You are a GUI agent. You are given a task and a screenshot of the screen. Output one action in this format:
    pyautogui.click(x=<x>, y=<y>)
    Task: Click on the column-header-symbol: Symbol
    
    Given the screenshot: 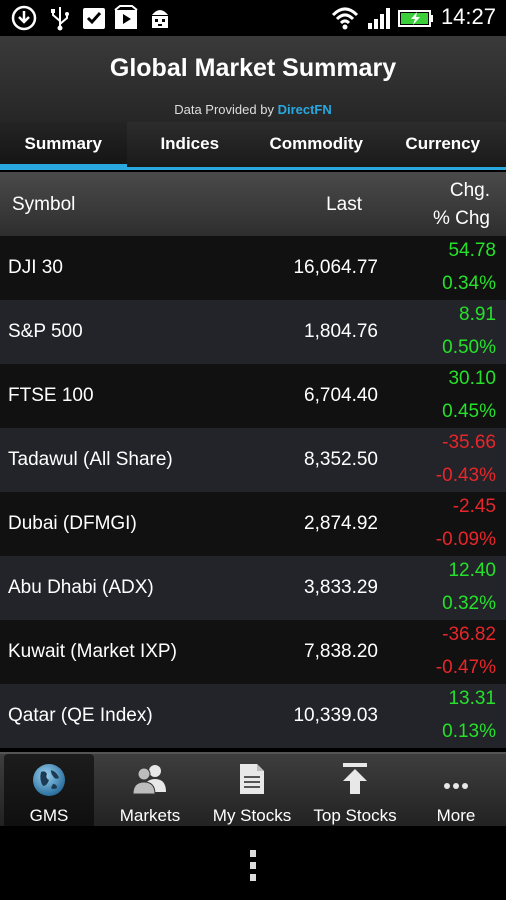 What is the action you would take?
    pyautogui.click(x=44, y=204)
    